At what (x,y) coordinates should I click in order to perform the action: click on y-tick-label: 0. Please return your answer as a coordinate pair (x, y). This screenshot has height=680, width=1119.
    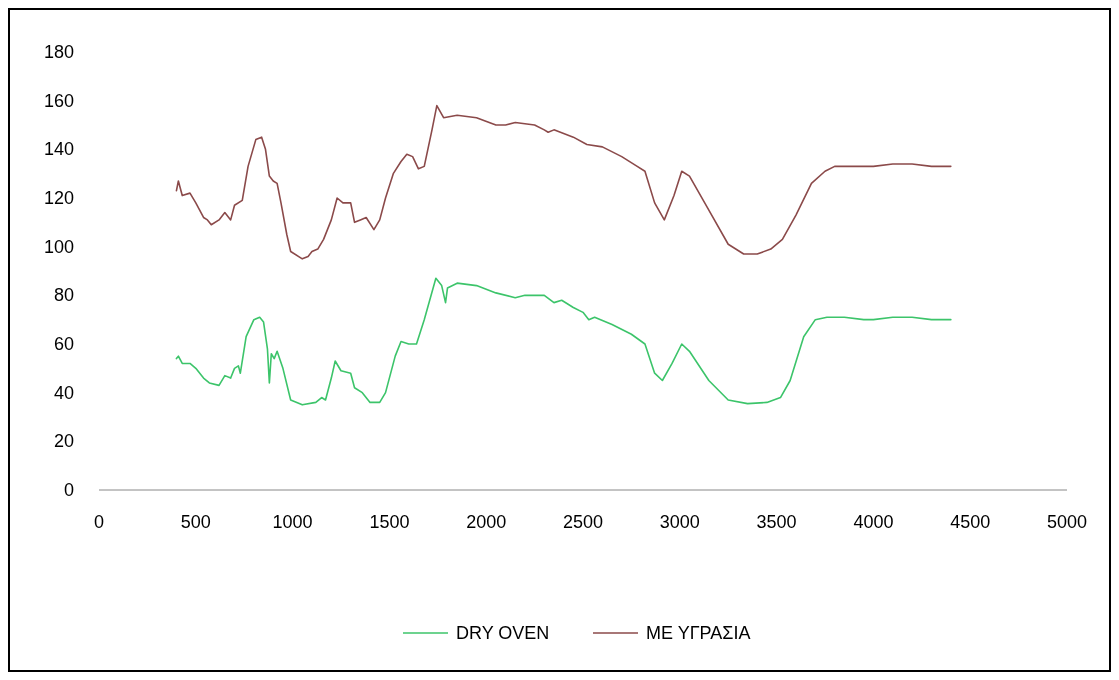
    Looking at the image, I should click on (68, 490).